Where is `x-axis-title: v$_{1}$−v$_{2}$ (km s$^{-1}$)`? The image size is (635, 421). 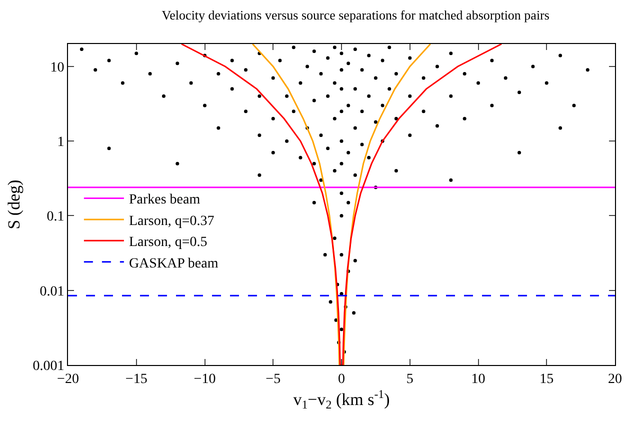
x-axis-title: v$_{1}$−v$_{2}$ (km s$^{-1}$) is located at coordinates (341, 399).